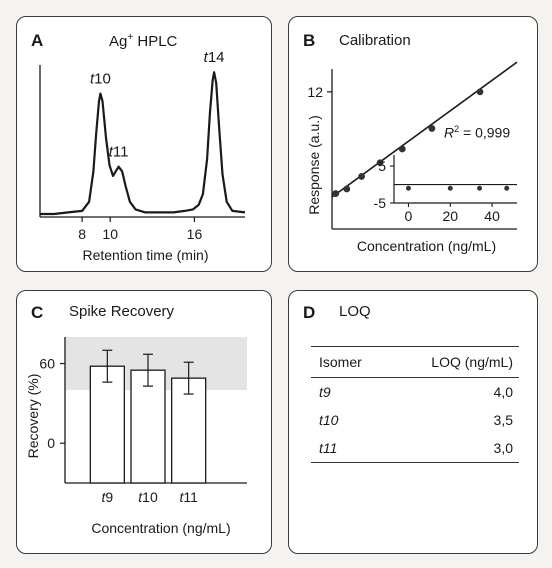 The image size is (552, 568). I want to click on x-tick-label: 8, so click(82, 234).